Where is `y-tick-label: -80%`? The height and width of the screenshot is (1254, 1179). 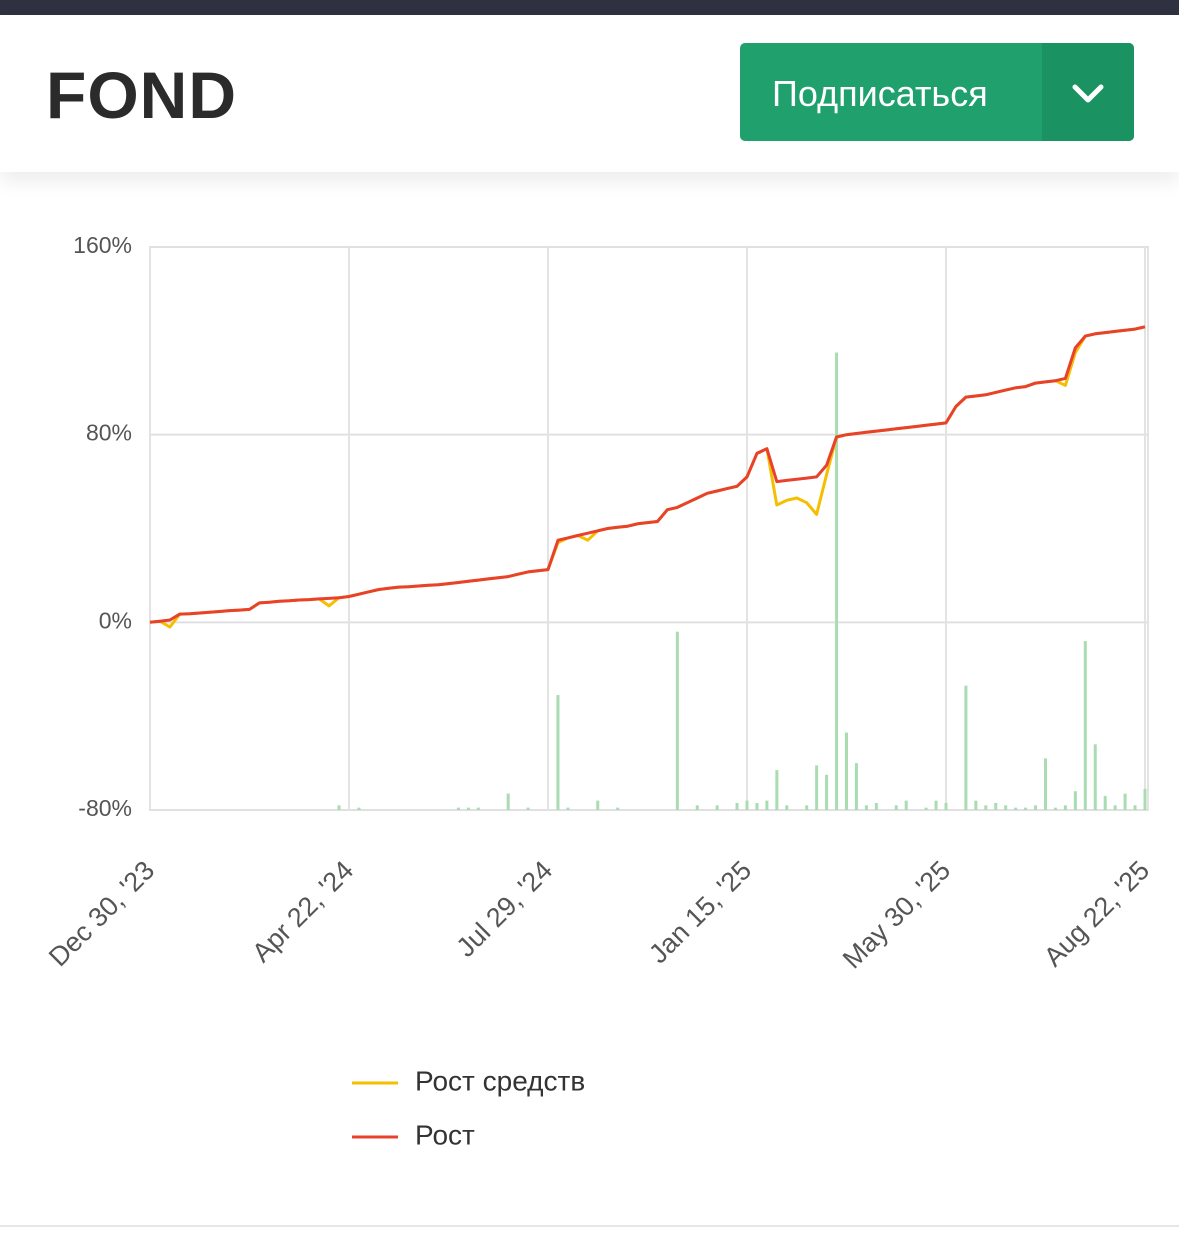
y-tick-label: -80% is located at coordinates (105, 808).